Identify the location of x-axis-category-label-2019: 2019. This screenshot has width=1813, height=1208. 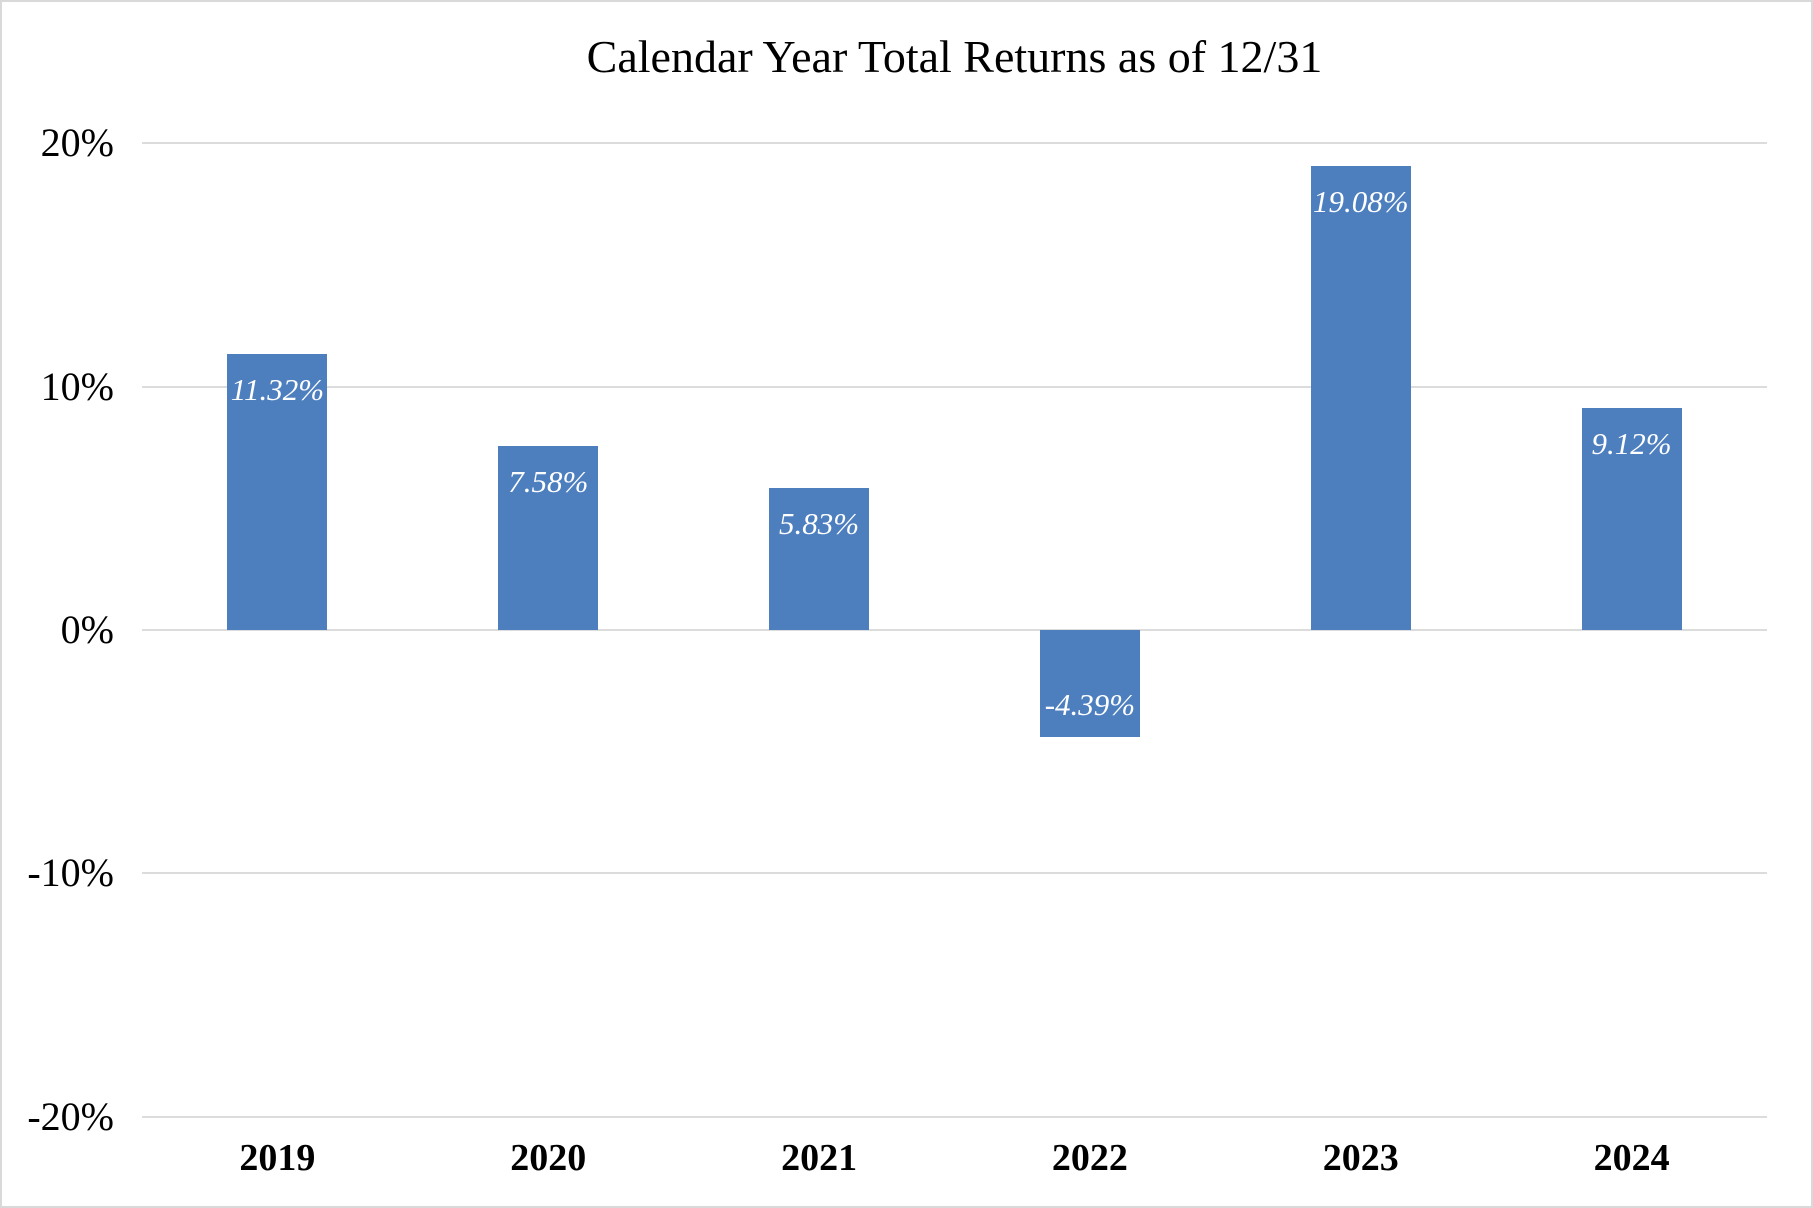
(277, 1158).